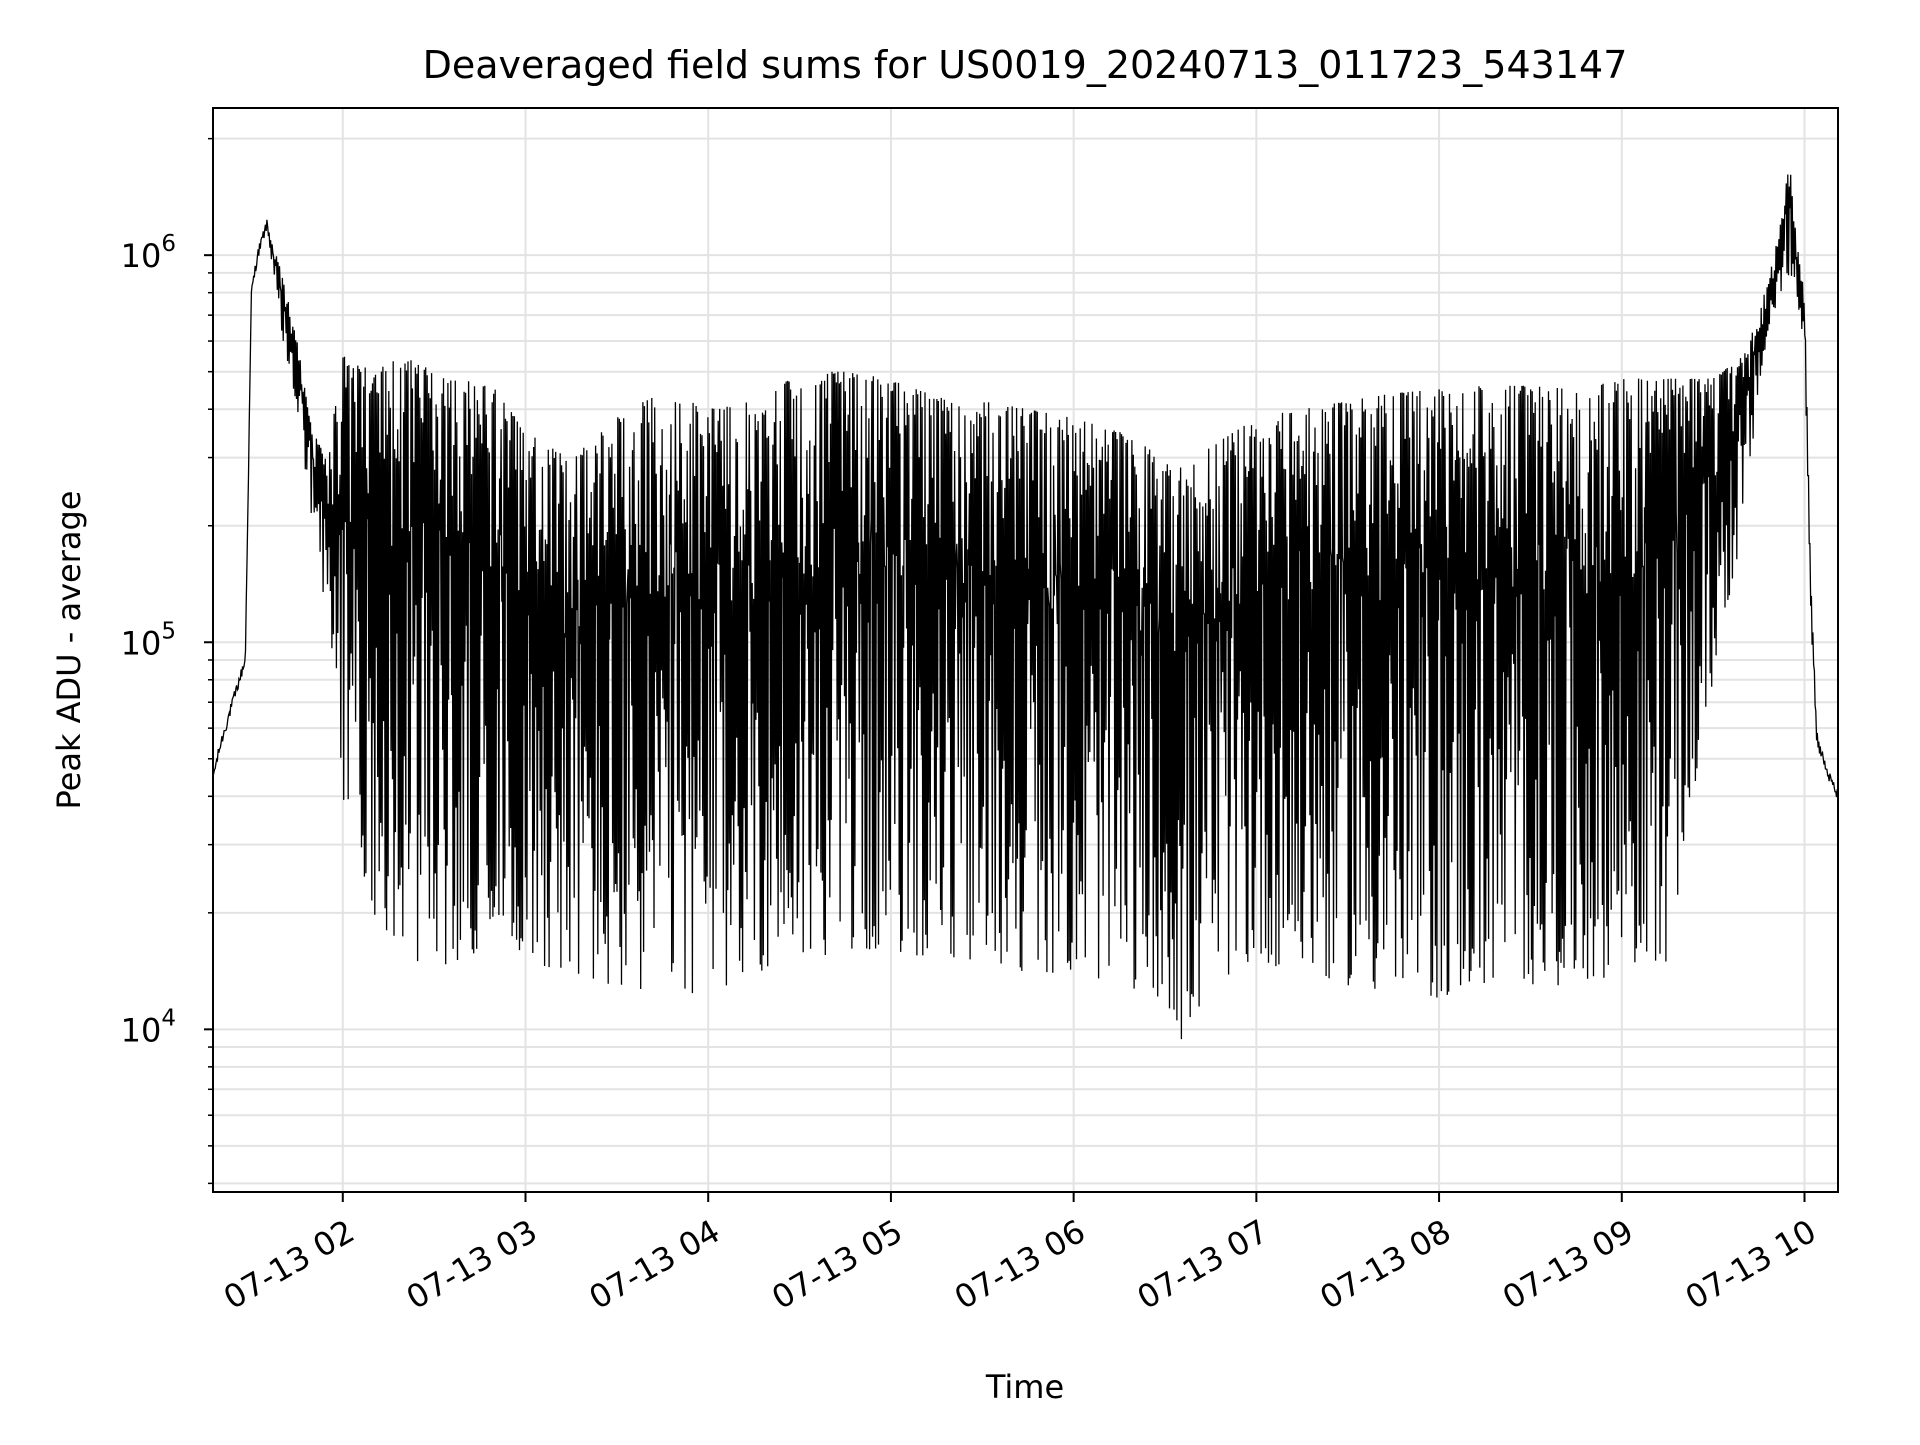  What do you see at coordinates (168, 1018) in the screenshot?
I see `y-tick-label-exponent: 4` at bounding box center [168, 1018].